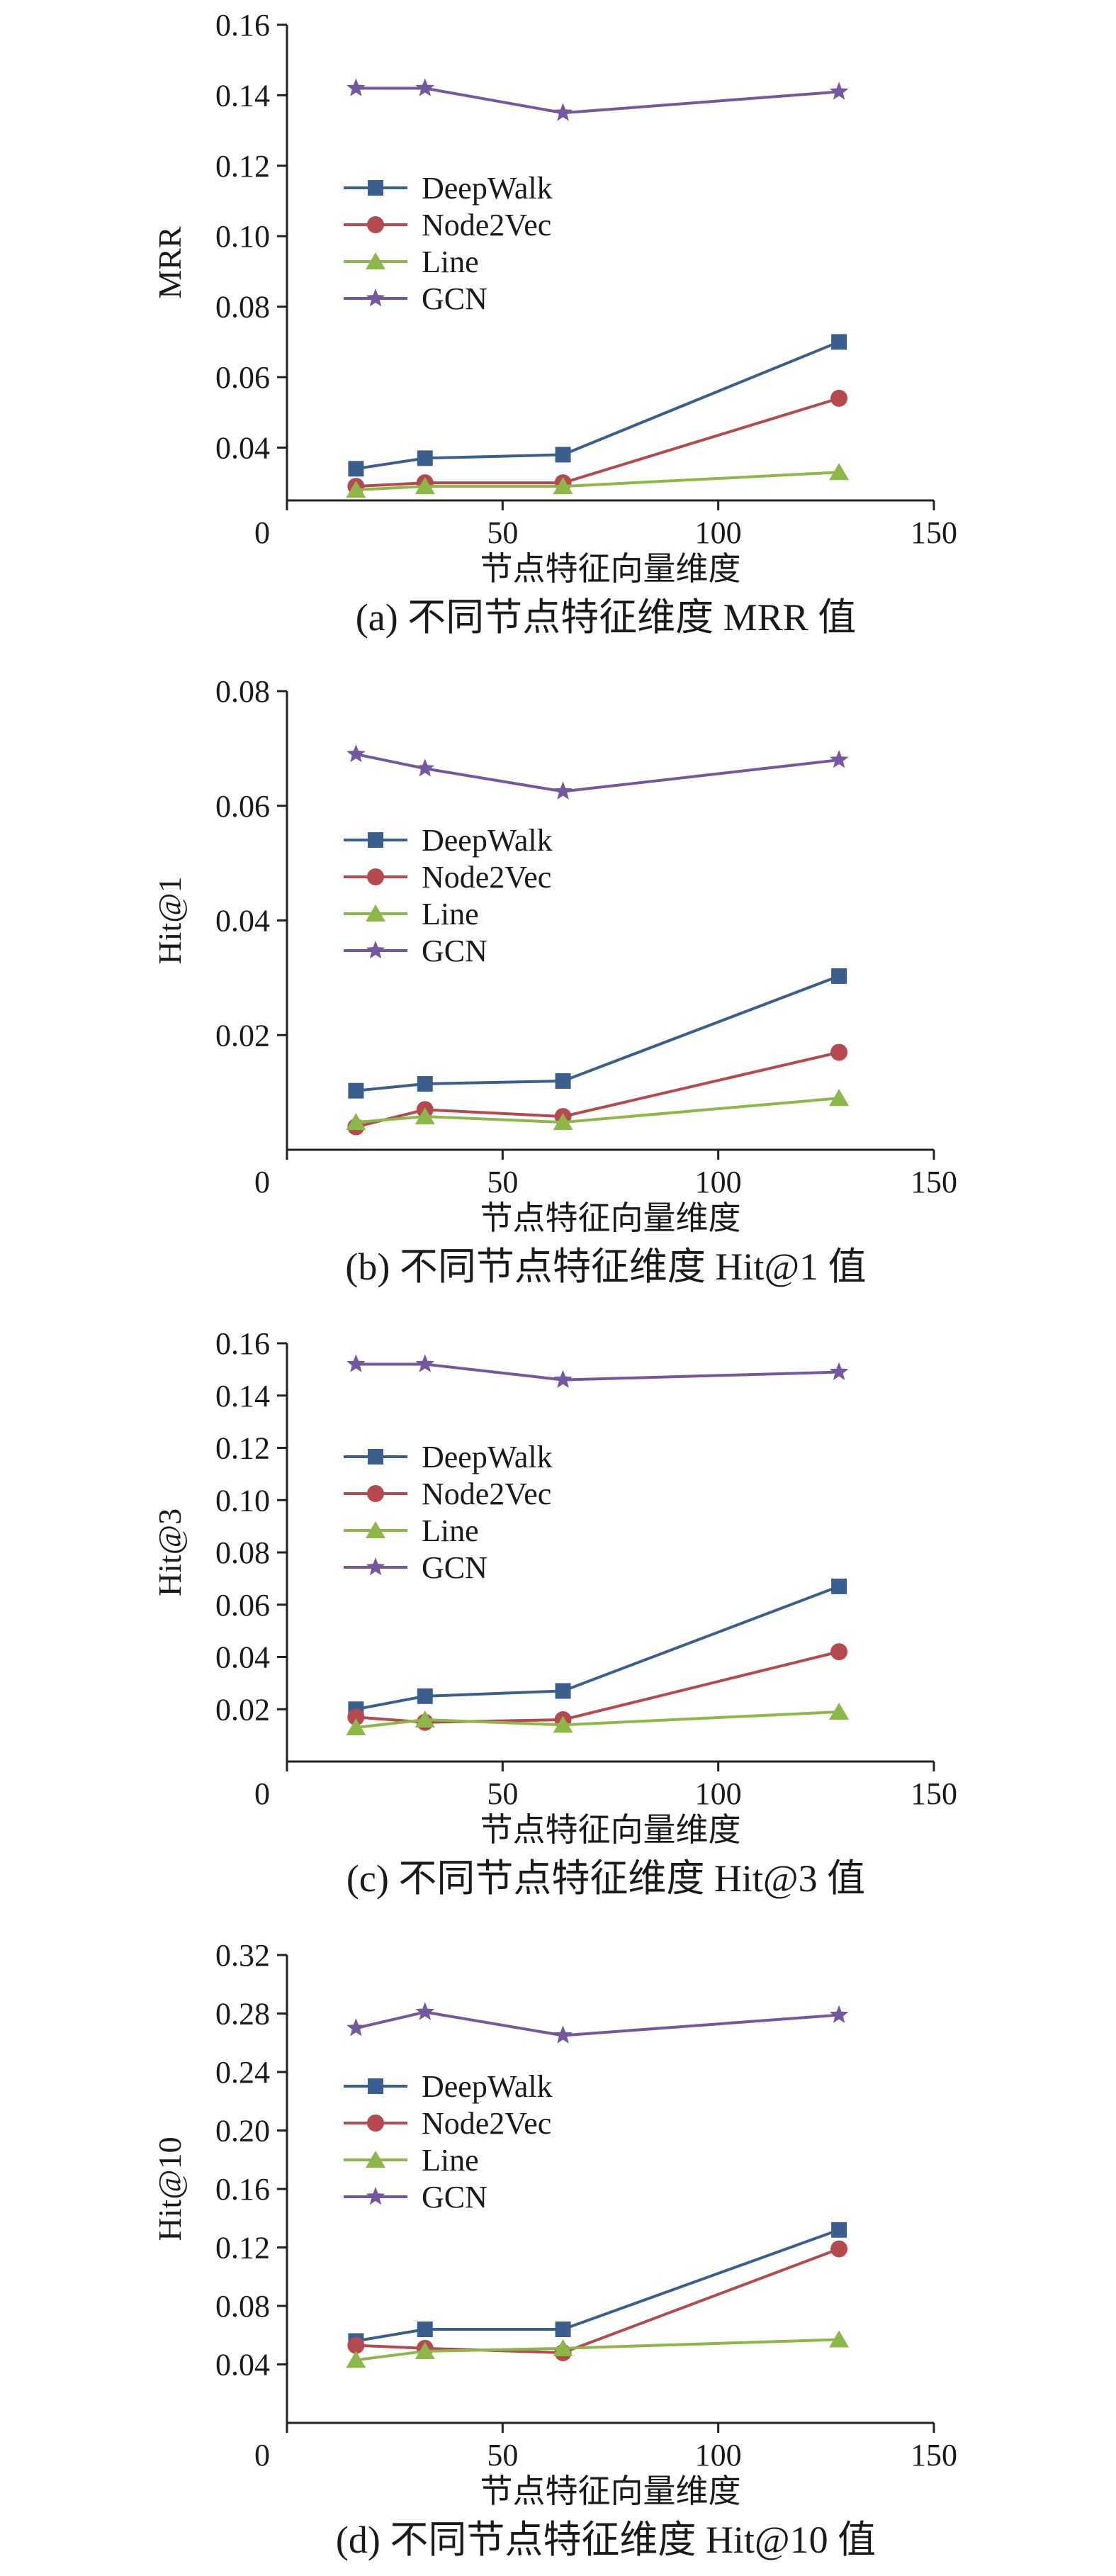 The width and height of the screenshot is (1116, 2576). Describe the element at coordinates (606, 617) in the screenshot. I see `figure-caption: (a) 不同节点特征维度 MRR 值` at that location.